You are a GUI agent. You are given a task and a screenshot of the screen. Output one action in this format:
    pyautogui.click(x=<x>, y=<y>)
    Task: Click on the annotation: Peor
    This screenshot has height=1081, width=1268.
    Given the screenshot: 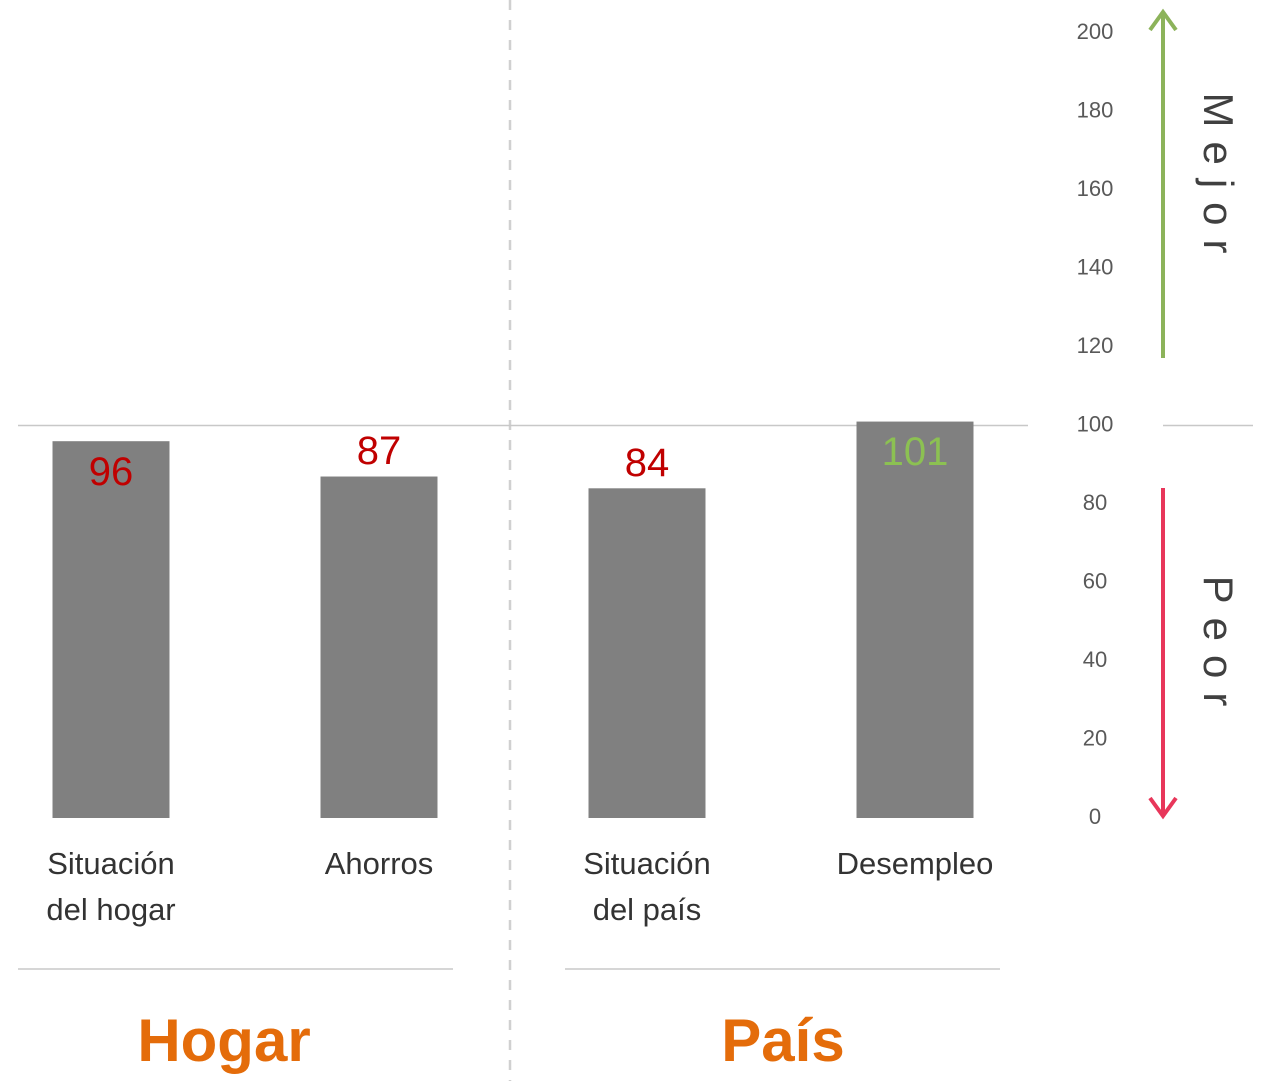 What is the action you would take?
    pyautogui.click(x=1218, y=648)
    